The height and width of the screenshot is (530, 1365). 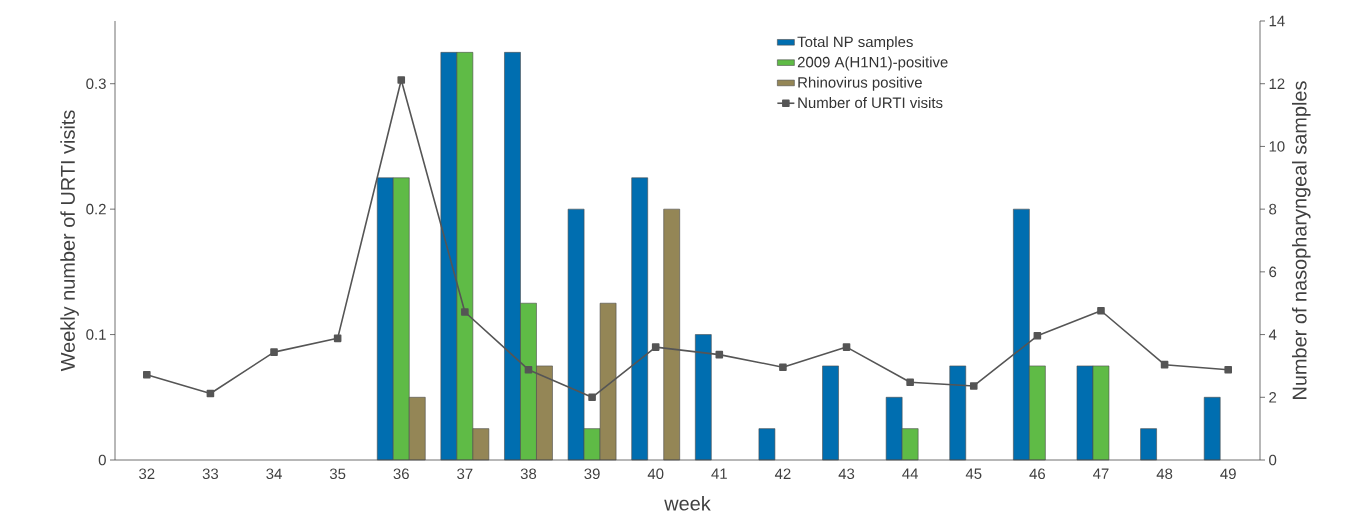 I want to click on y2-tick-label: 14, so click(x=1277, y=21).